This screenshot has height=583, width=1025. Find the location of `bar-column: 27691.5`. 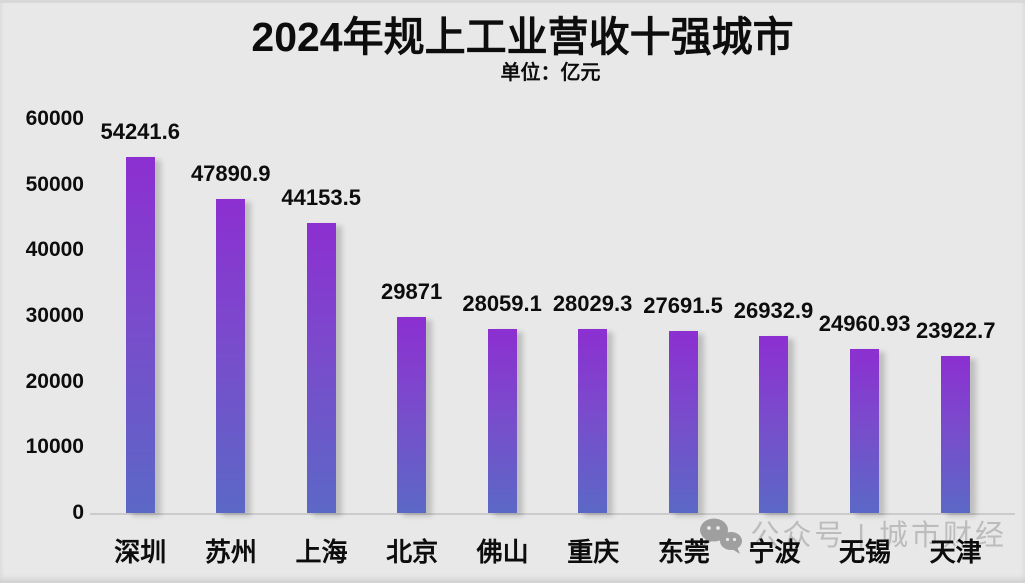

bar-column: 27691.5 is located at coordinates (683, 316).